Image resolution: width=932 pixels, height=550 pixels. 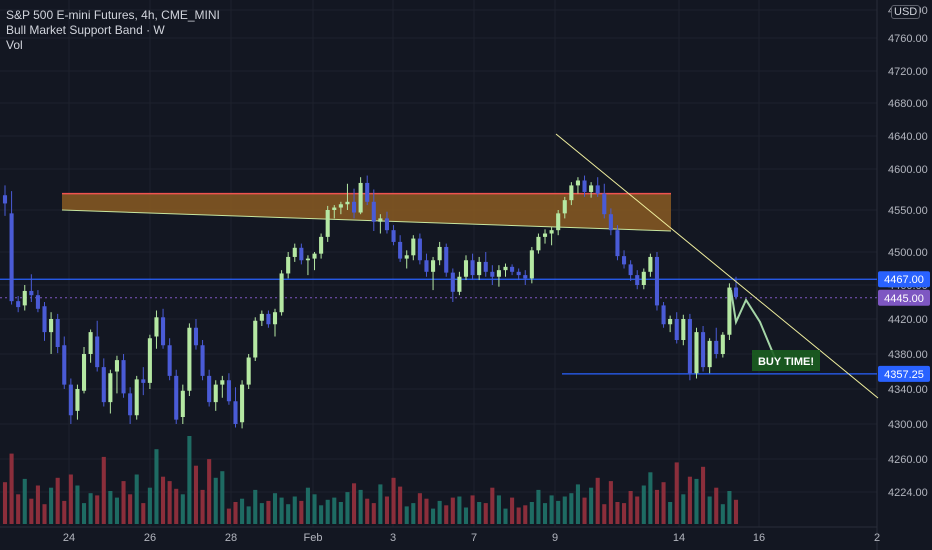 What do you see at coordinates (786, 360) in the screenshot?
I see `annotation-box` at bounding box center [786, 360].